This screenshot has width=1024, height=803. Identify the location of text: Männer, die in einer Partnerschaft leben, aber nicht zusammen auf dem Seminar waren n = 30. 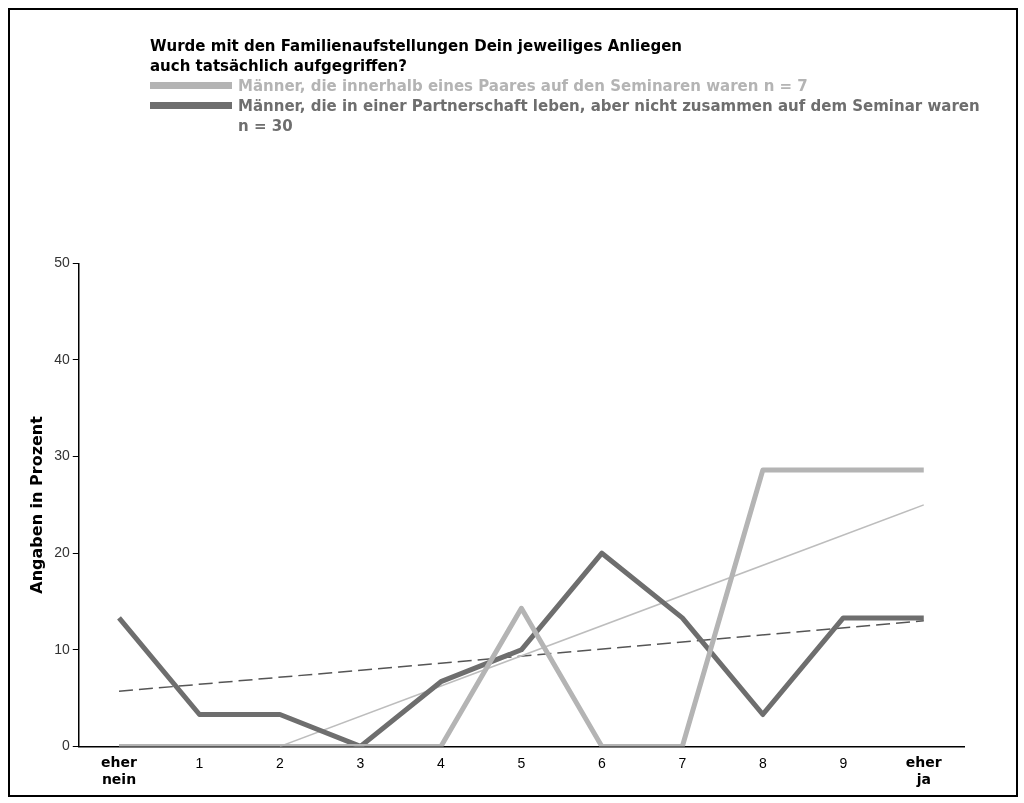
(609, 116).